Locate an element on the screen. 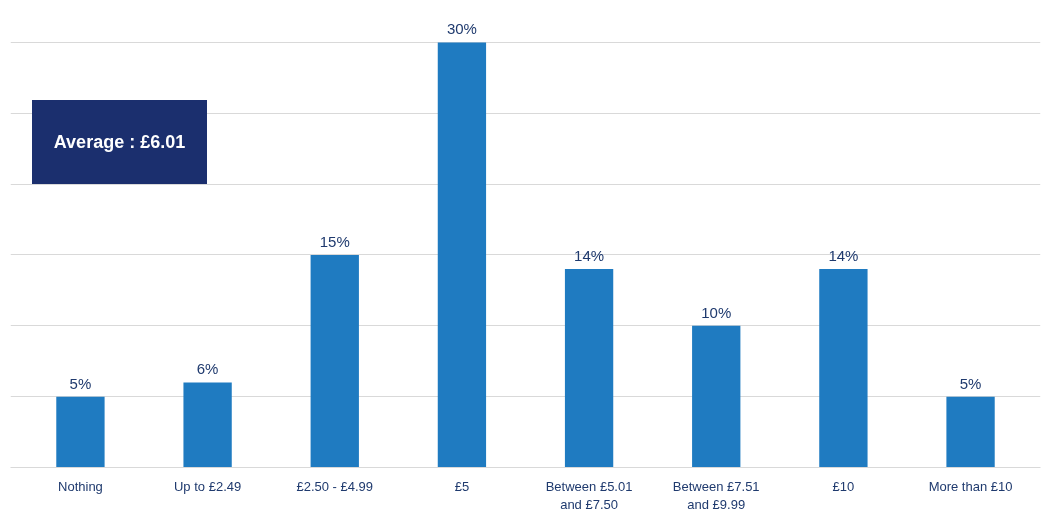 The width and height of the screenshot is (1054, 518). x-tick-label: £5 is located at coordinates (462, 486).